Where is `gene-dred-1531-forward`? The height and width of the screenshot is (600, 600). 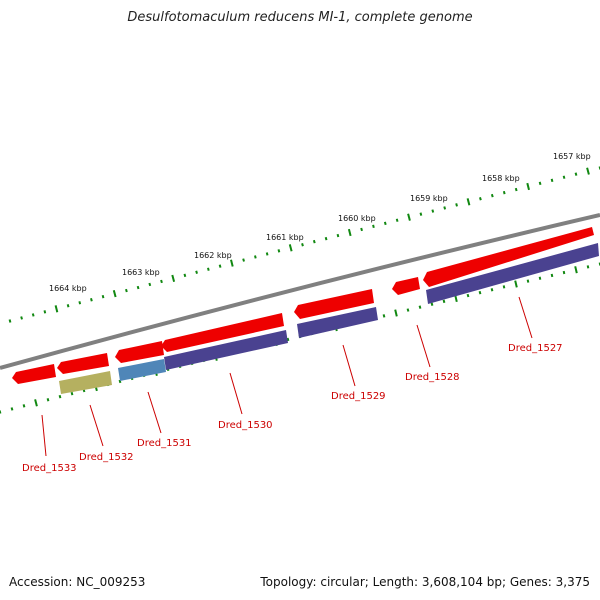
gene-dred-1531-forward is located at coordinates (139, 352).